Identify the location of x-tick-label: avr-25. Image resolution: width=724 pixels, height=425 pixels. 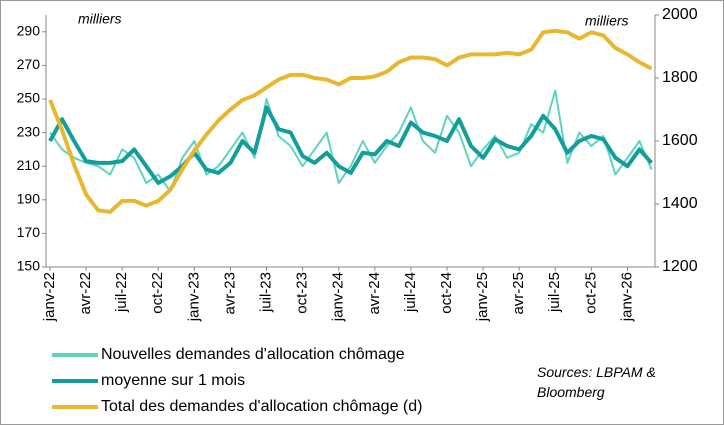
(518, 293).